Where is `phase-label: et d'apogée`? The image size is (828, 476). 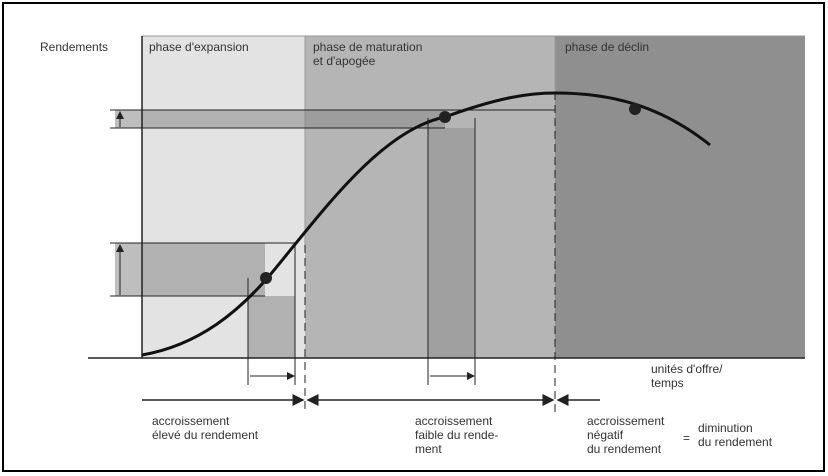
phase-label: et d'apogée is located at coordinates (344, 61).